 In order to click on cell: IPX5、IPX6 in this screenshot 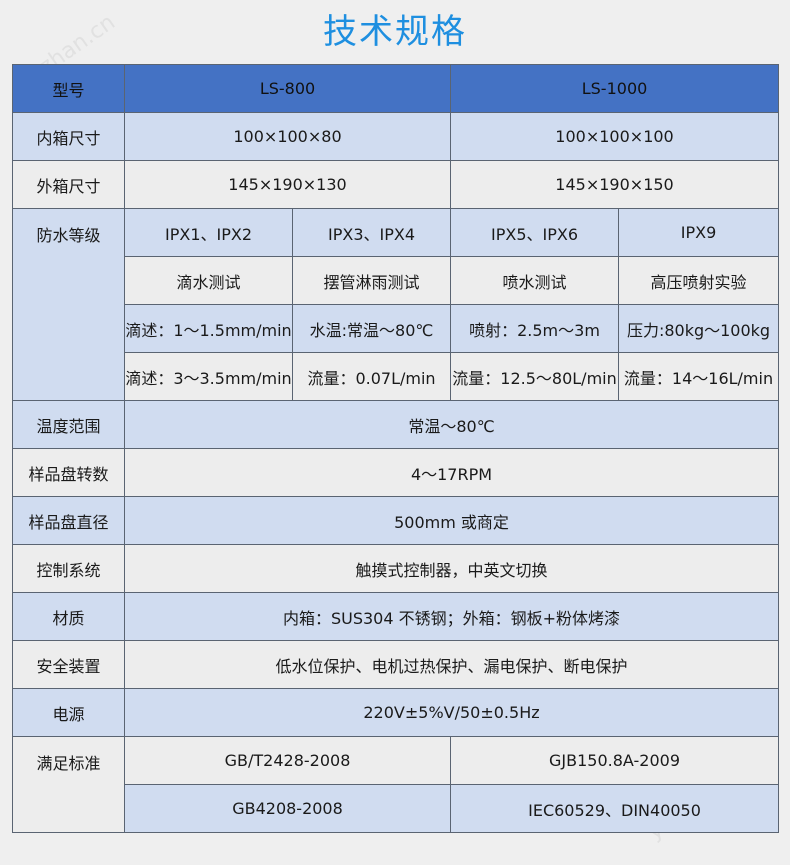, I will do `click(535, 232)`.